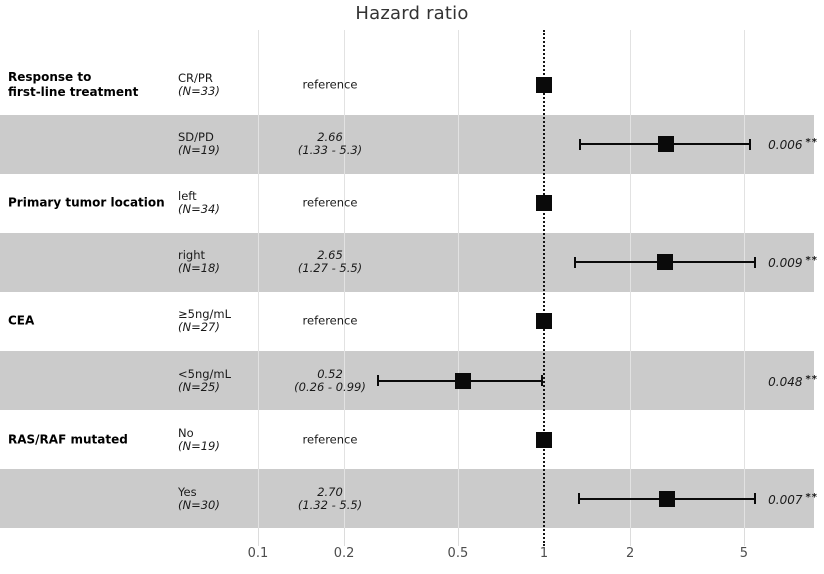  Describe the element at coordinates (744, 553) in the screenshot. I see `x-tick-label: 5` at that location.